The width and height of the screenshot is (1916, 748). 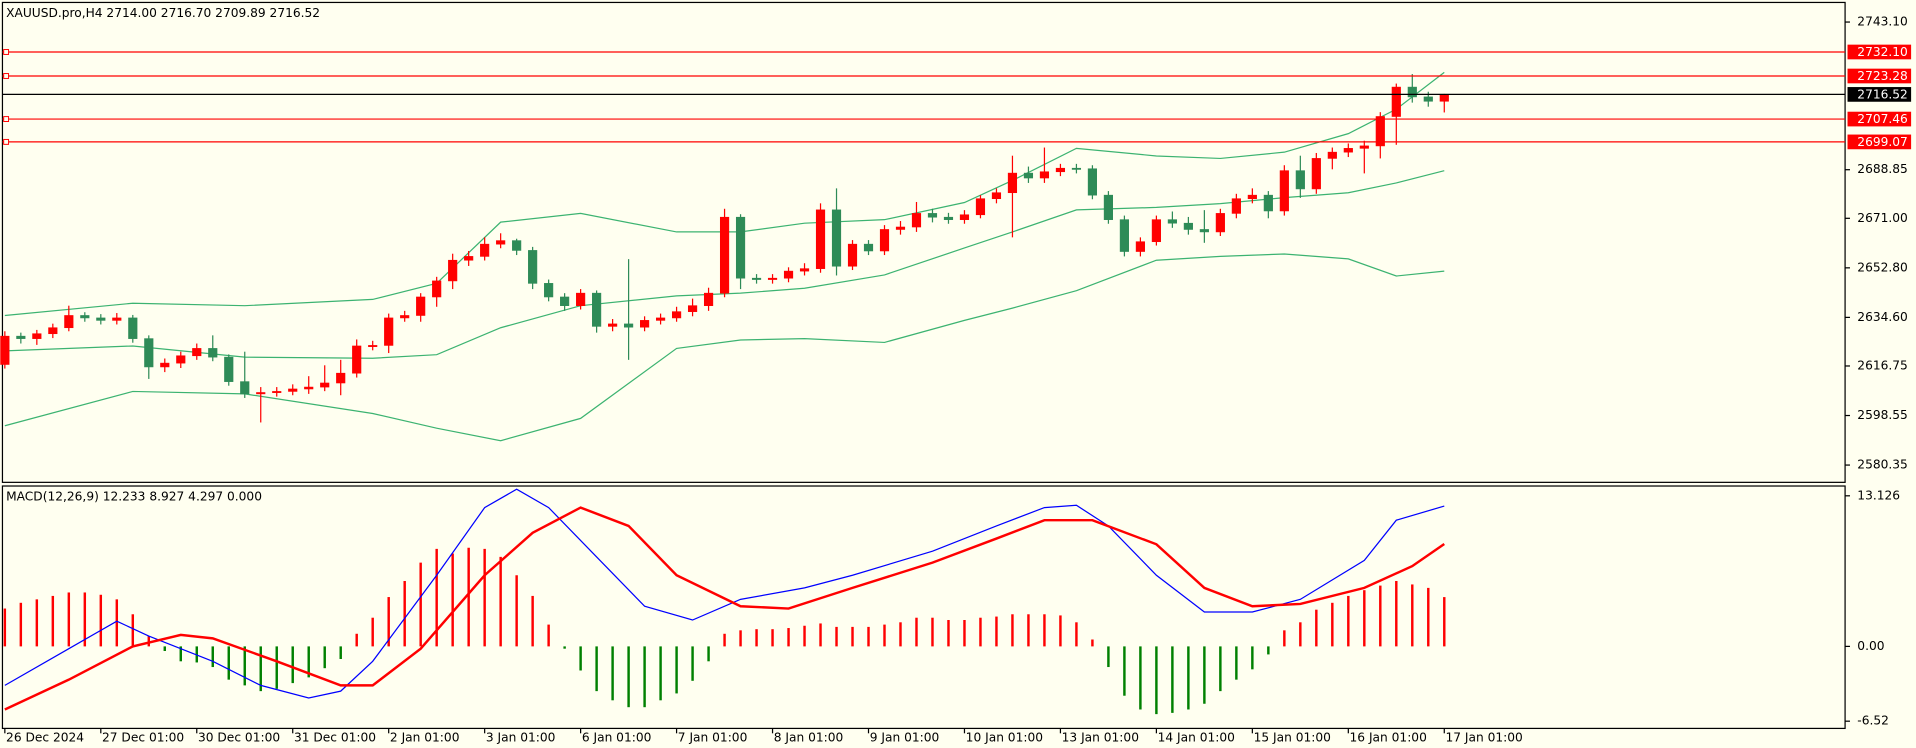 What do you see at coordinates (1882, 22) in the screenshot?
I see `y-tick-label: 2743.10` at bounding box center [1882, 22].